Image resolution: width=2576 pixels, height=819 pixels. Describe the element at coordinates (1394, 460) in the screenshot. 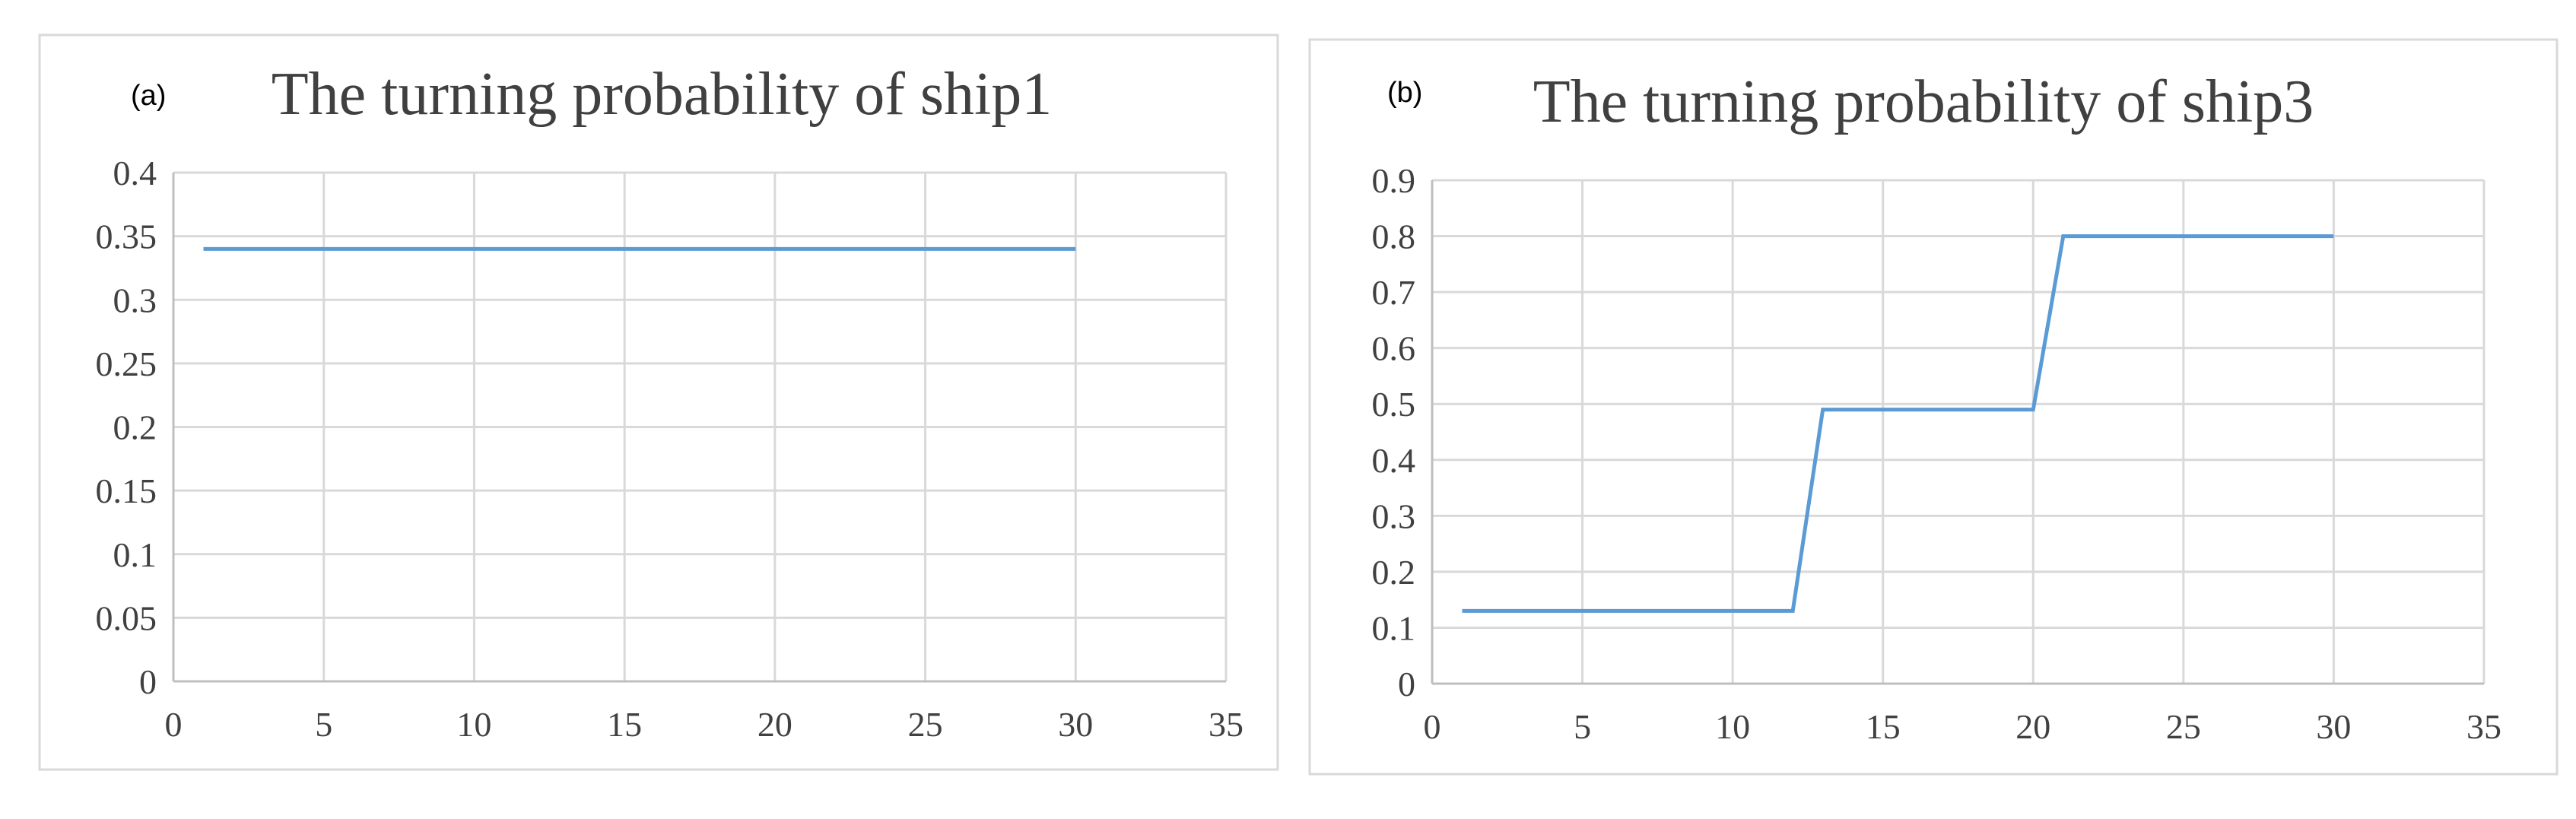

I see `chart-b-y-tick-label: 0.4` at that location.